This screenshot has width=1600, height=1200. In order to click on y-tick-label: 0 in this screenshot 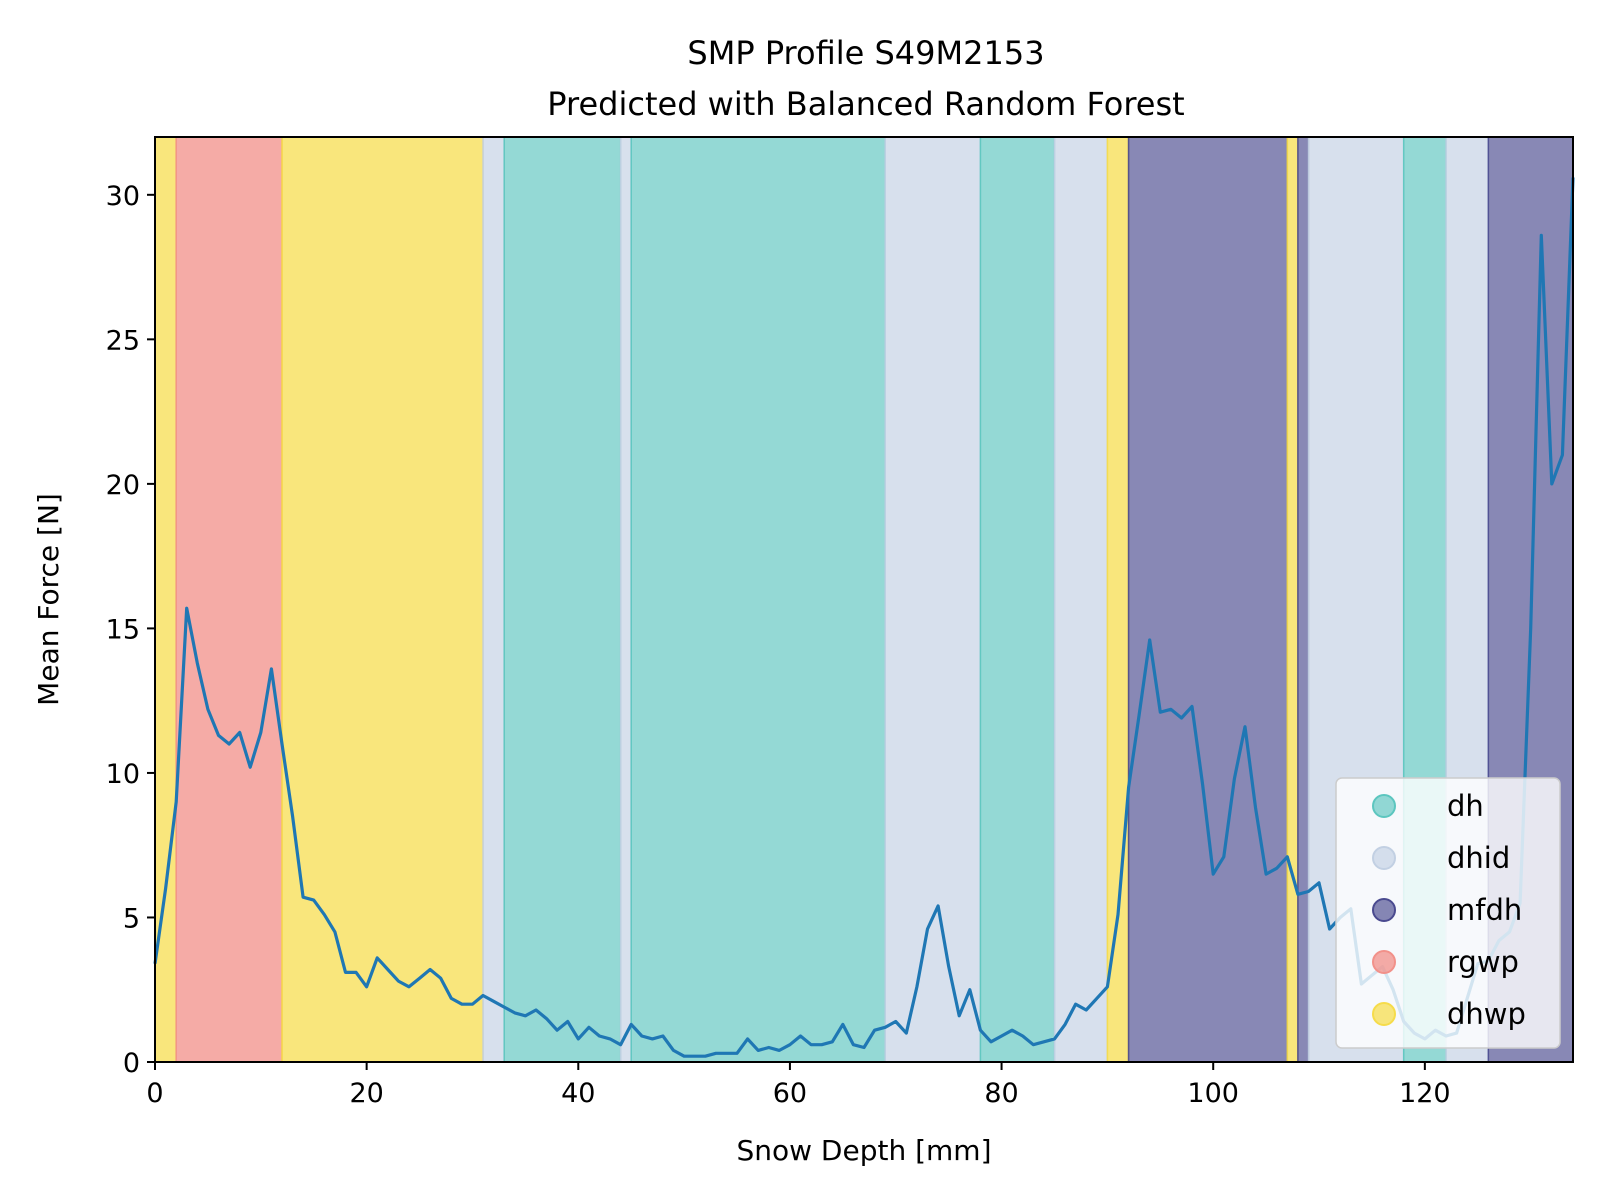, I will do `click(131, 1063)`.